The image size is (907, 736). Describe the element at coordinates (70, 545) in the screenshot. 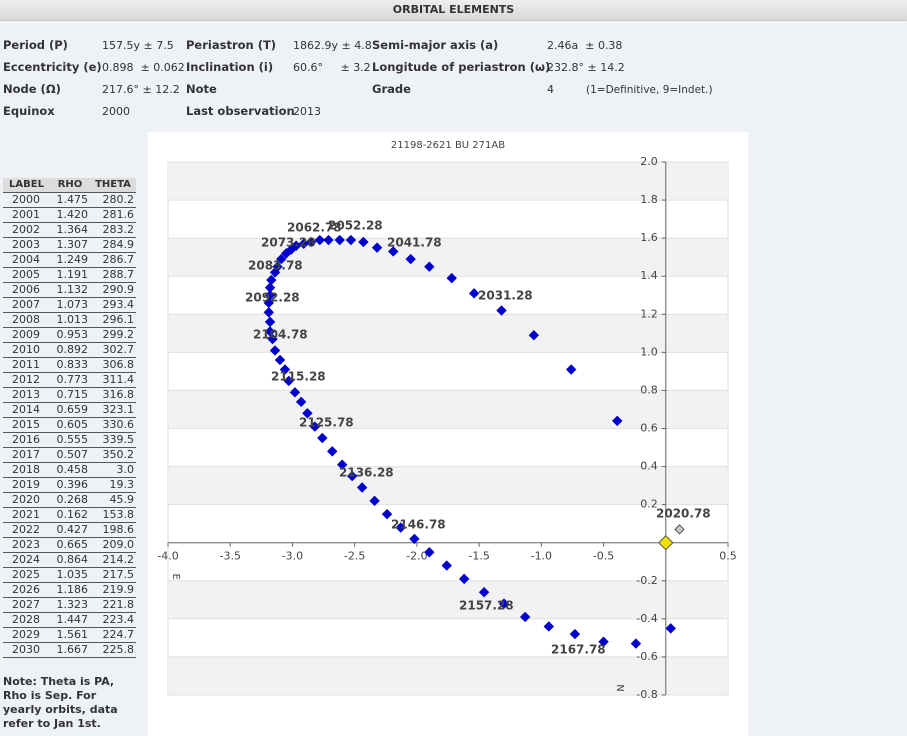

I see `table-cell: 0.665` at that location.